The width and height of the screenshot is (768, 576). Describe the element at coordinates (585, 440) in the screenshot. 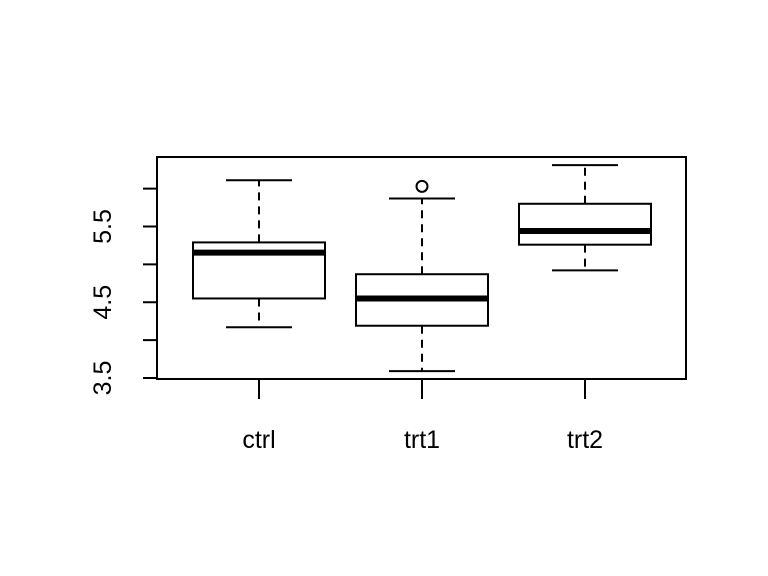

I see `x-tick-label-trt2: trt2` at that location.